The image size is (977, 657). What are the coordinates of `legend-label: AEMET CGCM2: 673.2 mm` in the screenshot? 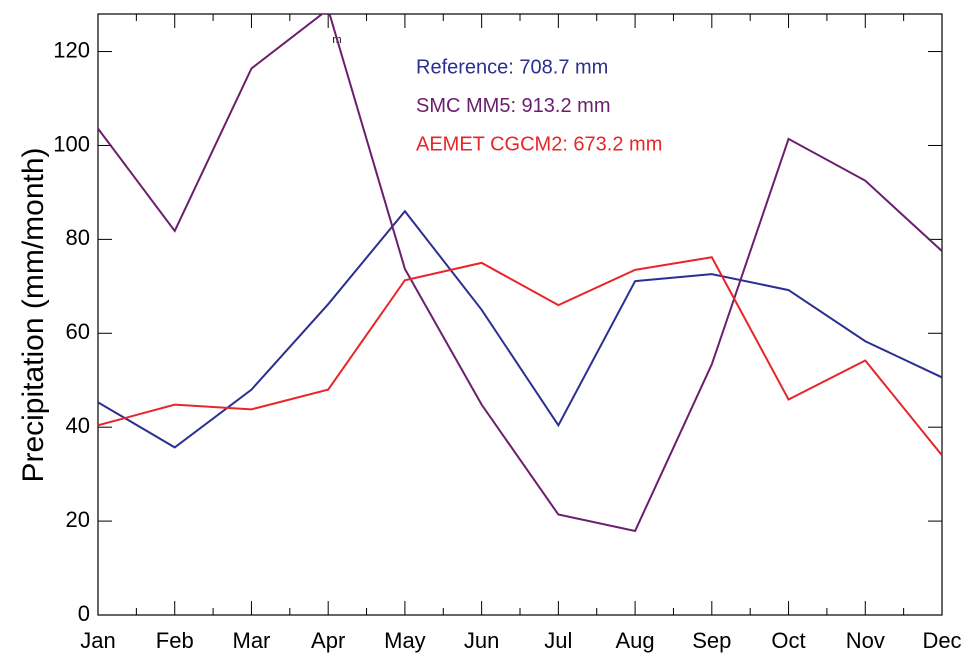 It's located at (539, 144).